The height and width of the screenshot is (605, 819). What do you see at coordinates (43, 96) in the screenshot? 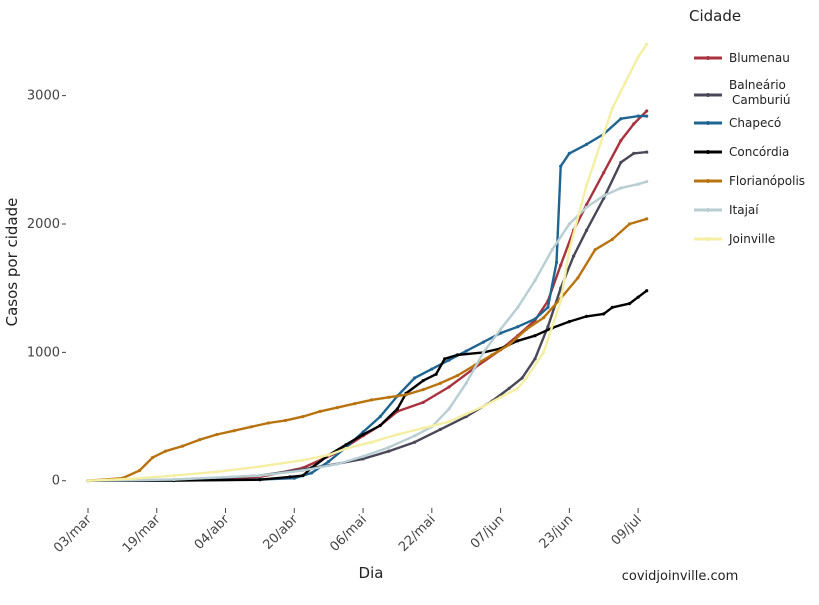
I see `y-tick-label: 3000` at bounding box center [43, 96].